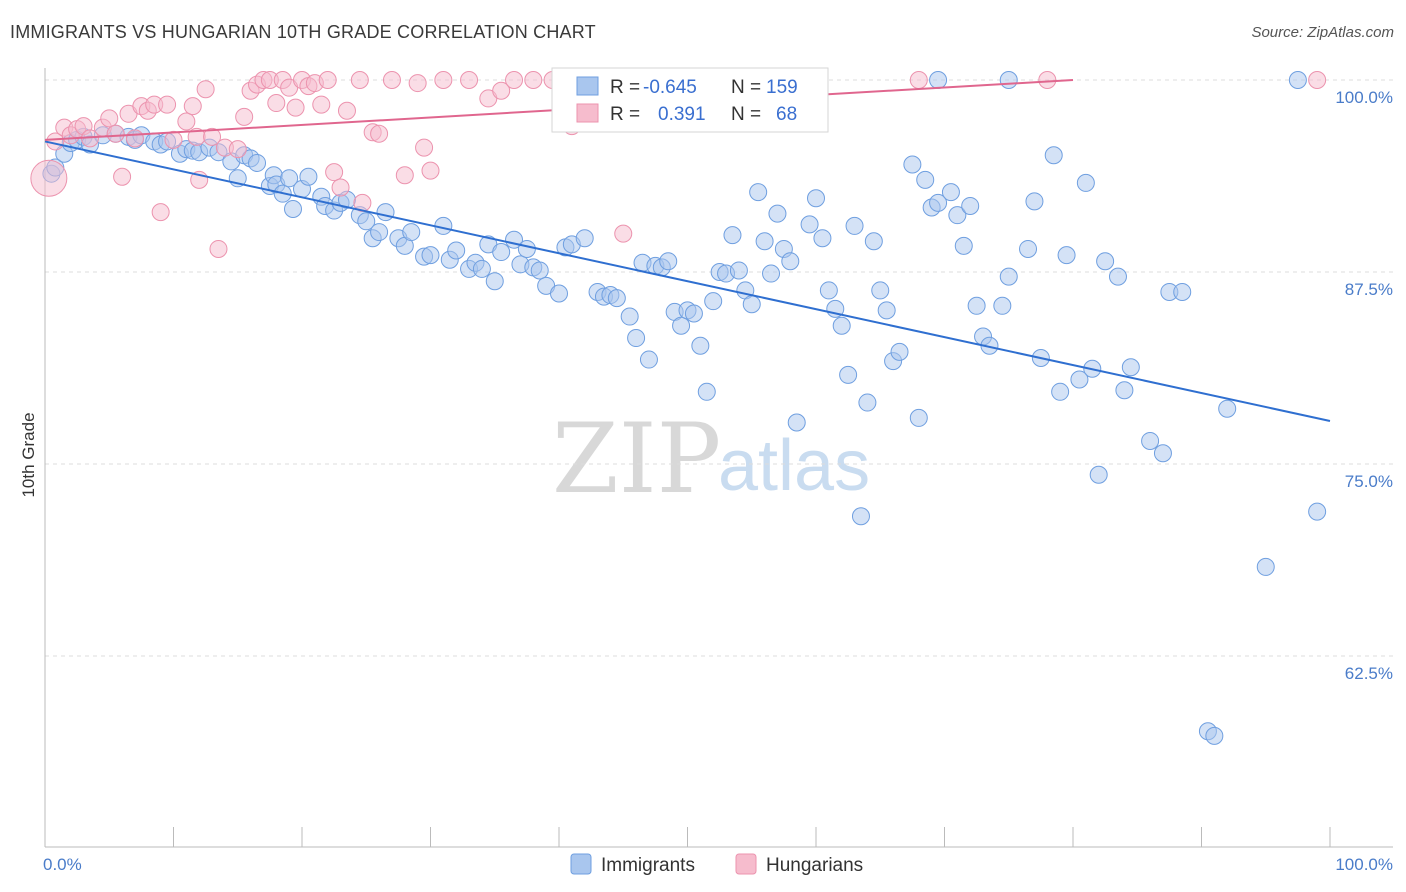 Image resolution: width=1406 pixels, height=892 pixels. What do you see at coordinates (1364, 97) in the screenshot?
I see `y-tick-label: 100.0%` at bounding box center [1364, 97].